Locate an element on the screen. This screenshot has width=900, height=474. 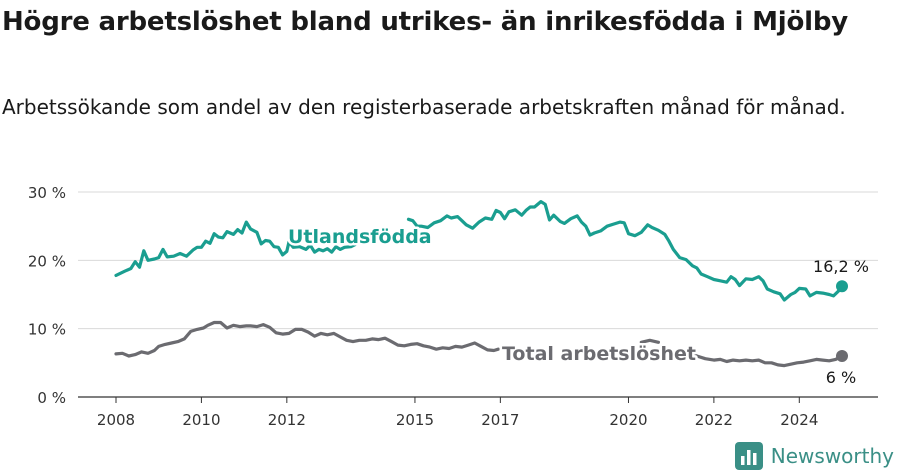
series-label-utlandsfodda: Utlandsfödda is located at coordinates (360, 237).